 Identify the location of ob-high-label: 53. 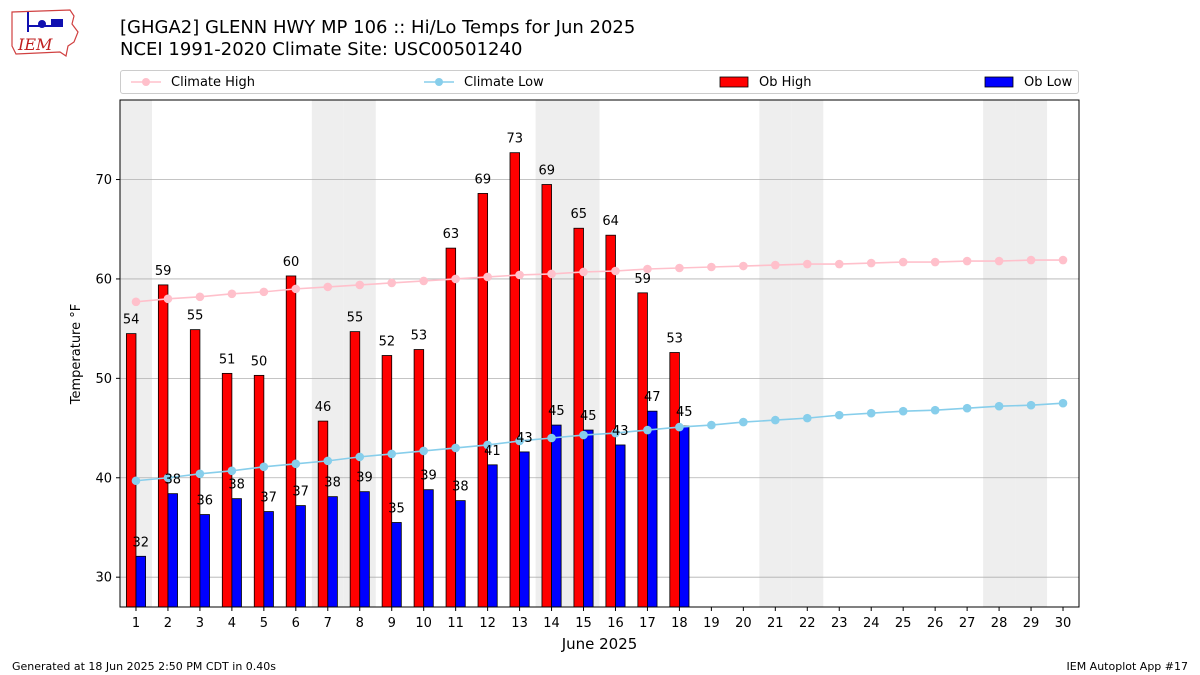
(674, 339).